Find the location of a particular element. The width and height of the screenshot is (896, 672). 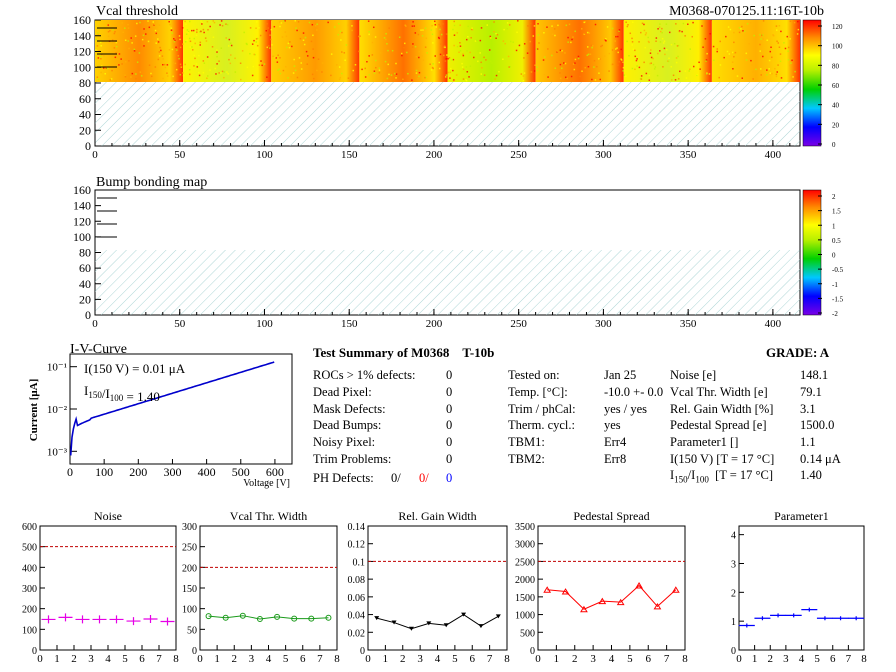

summary-x-tick-label: 2 is located at coordinates (235, 659).